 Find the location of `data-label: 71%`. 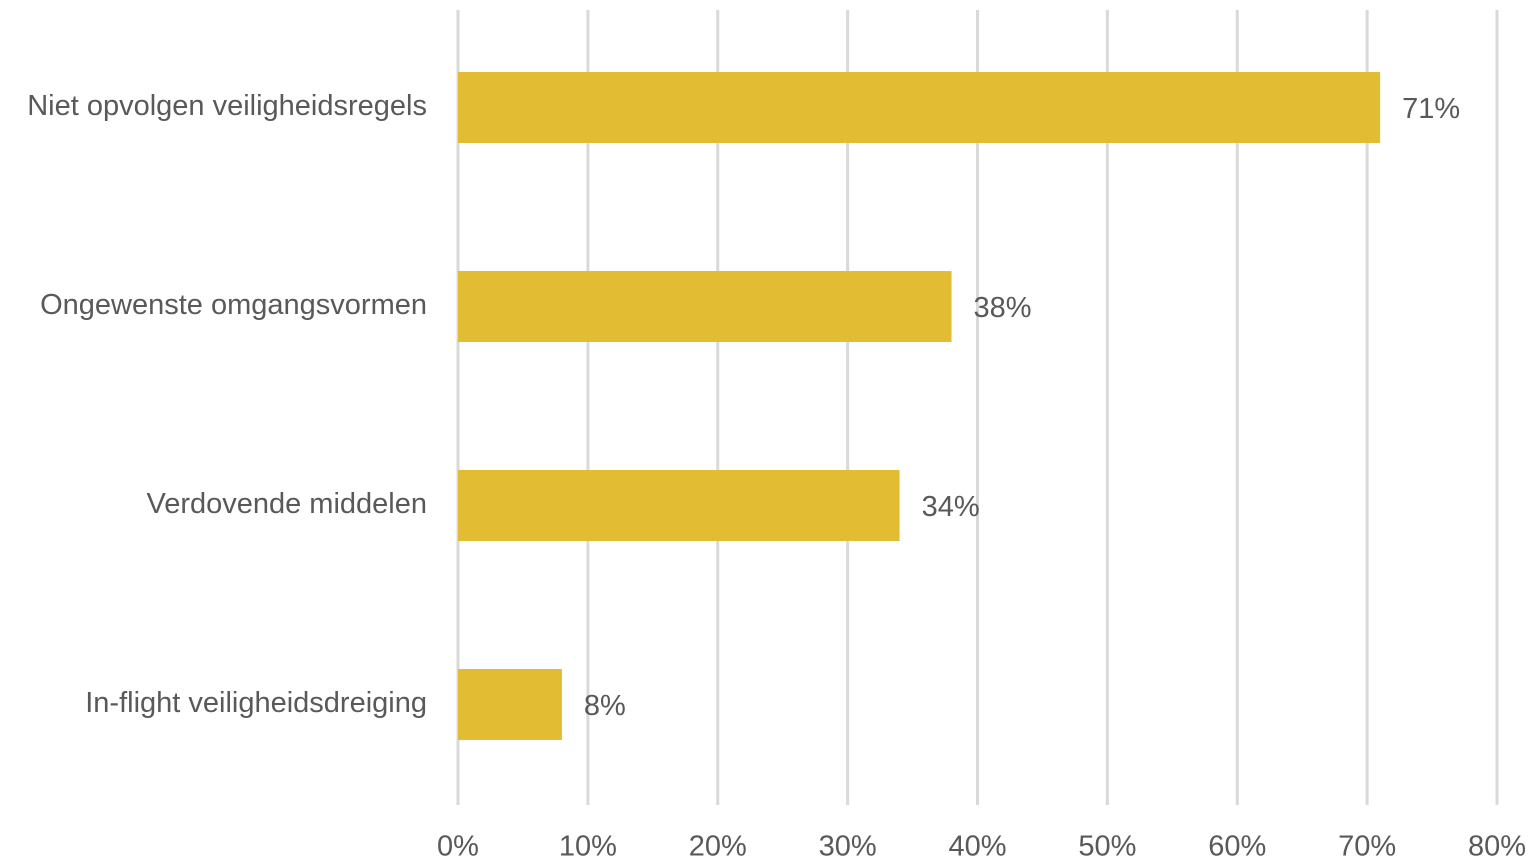

data-label: 71% is located at coordinates (1431, 109).